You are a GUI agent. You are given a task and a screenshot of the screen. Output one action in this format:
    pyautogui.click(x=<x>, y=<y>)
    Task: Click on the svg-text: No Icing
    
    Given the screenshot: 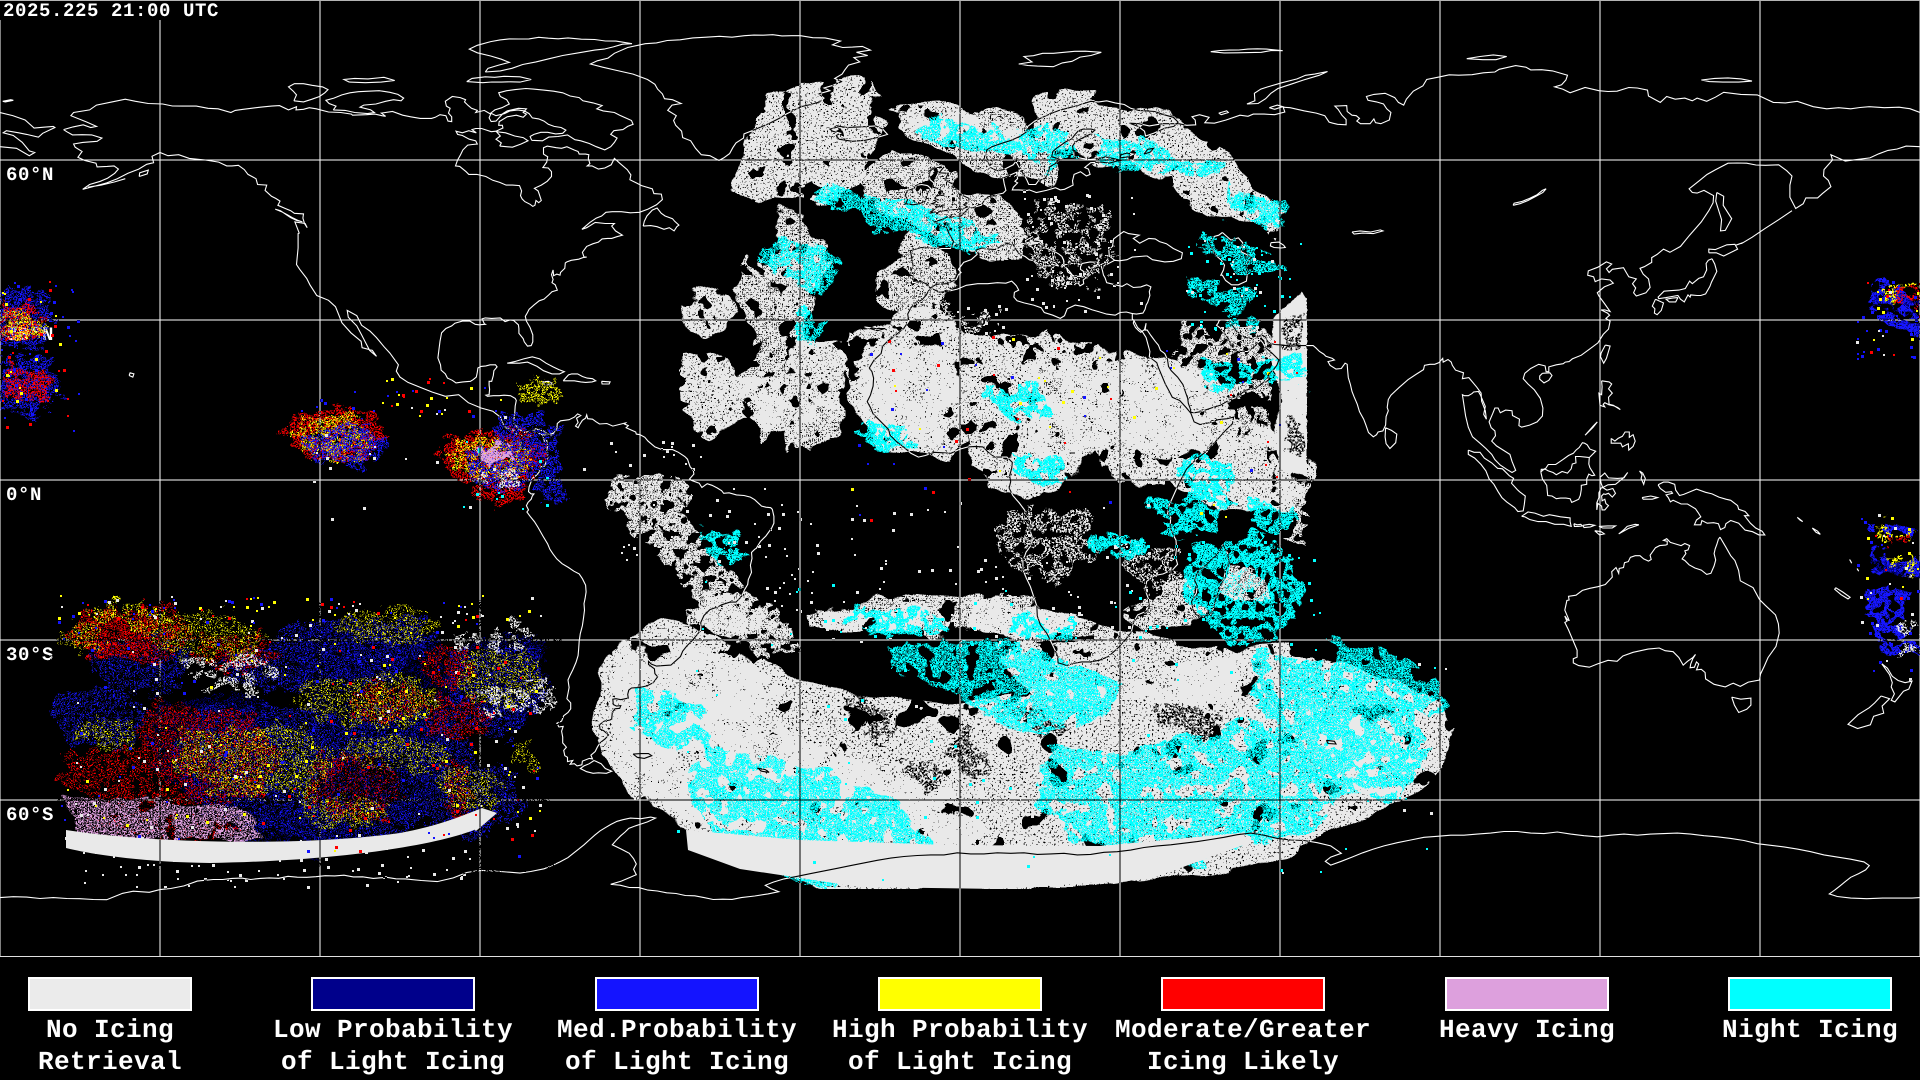 What is the action you would take?
    pyautogui.click(x=110, y=1030)
    